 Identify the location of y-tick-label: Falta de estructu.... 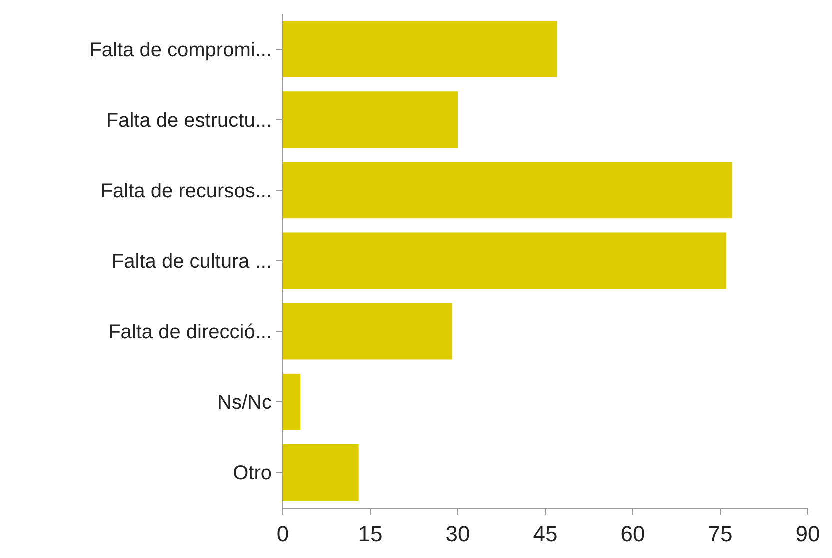
(189, 121).